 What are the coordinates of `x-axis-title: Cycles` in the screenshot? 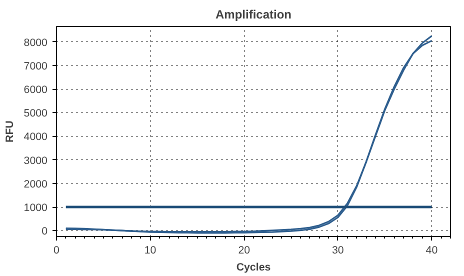 It's located at (253, 268).